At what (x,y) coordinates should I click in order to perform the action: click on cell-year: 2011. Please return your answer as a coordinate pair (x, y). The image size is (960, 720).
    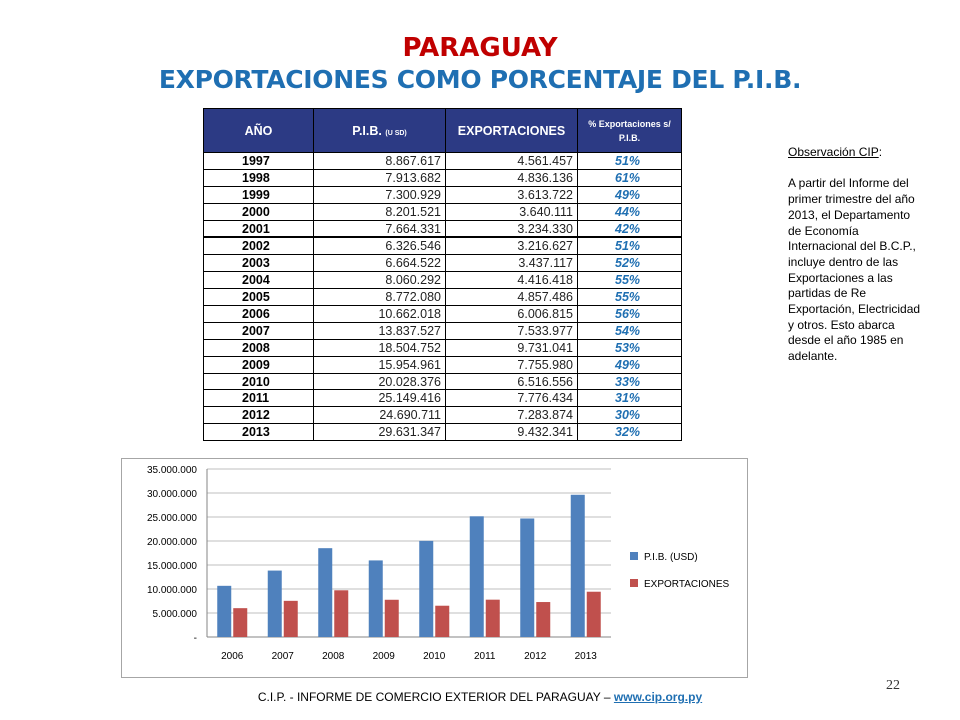
    Looking at the image, I should click on (258, 398).